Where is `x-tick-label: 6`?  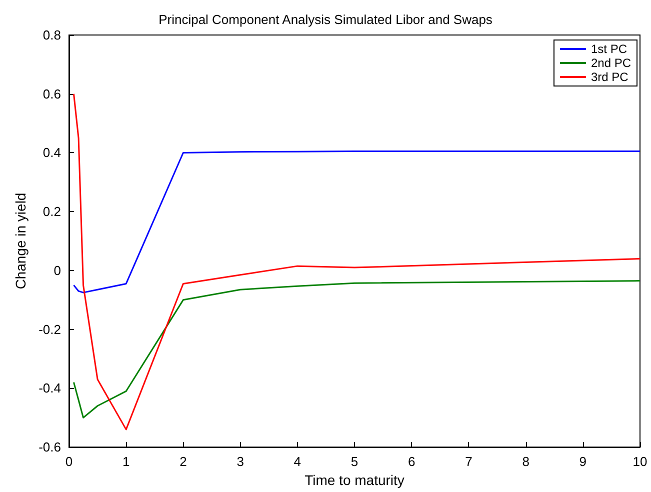 x-tick-label: 6 is located at coordinates (412, 462).